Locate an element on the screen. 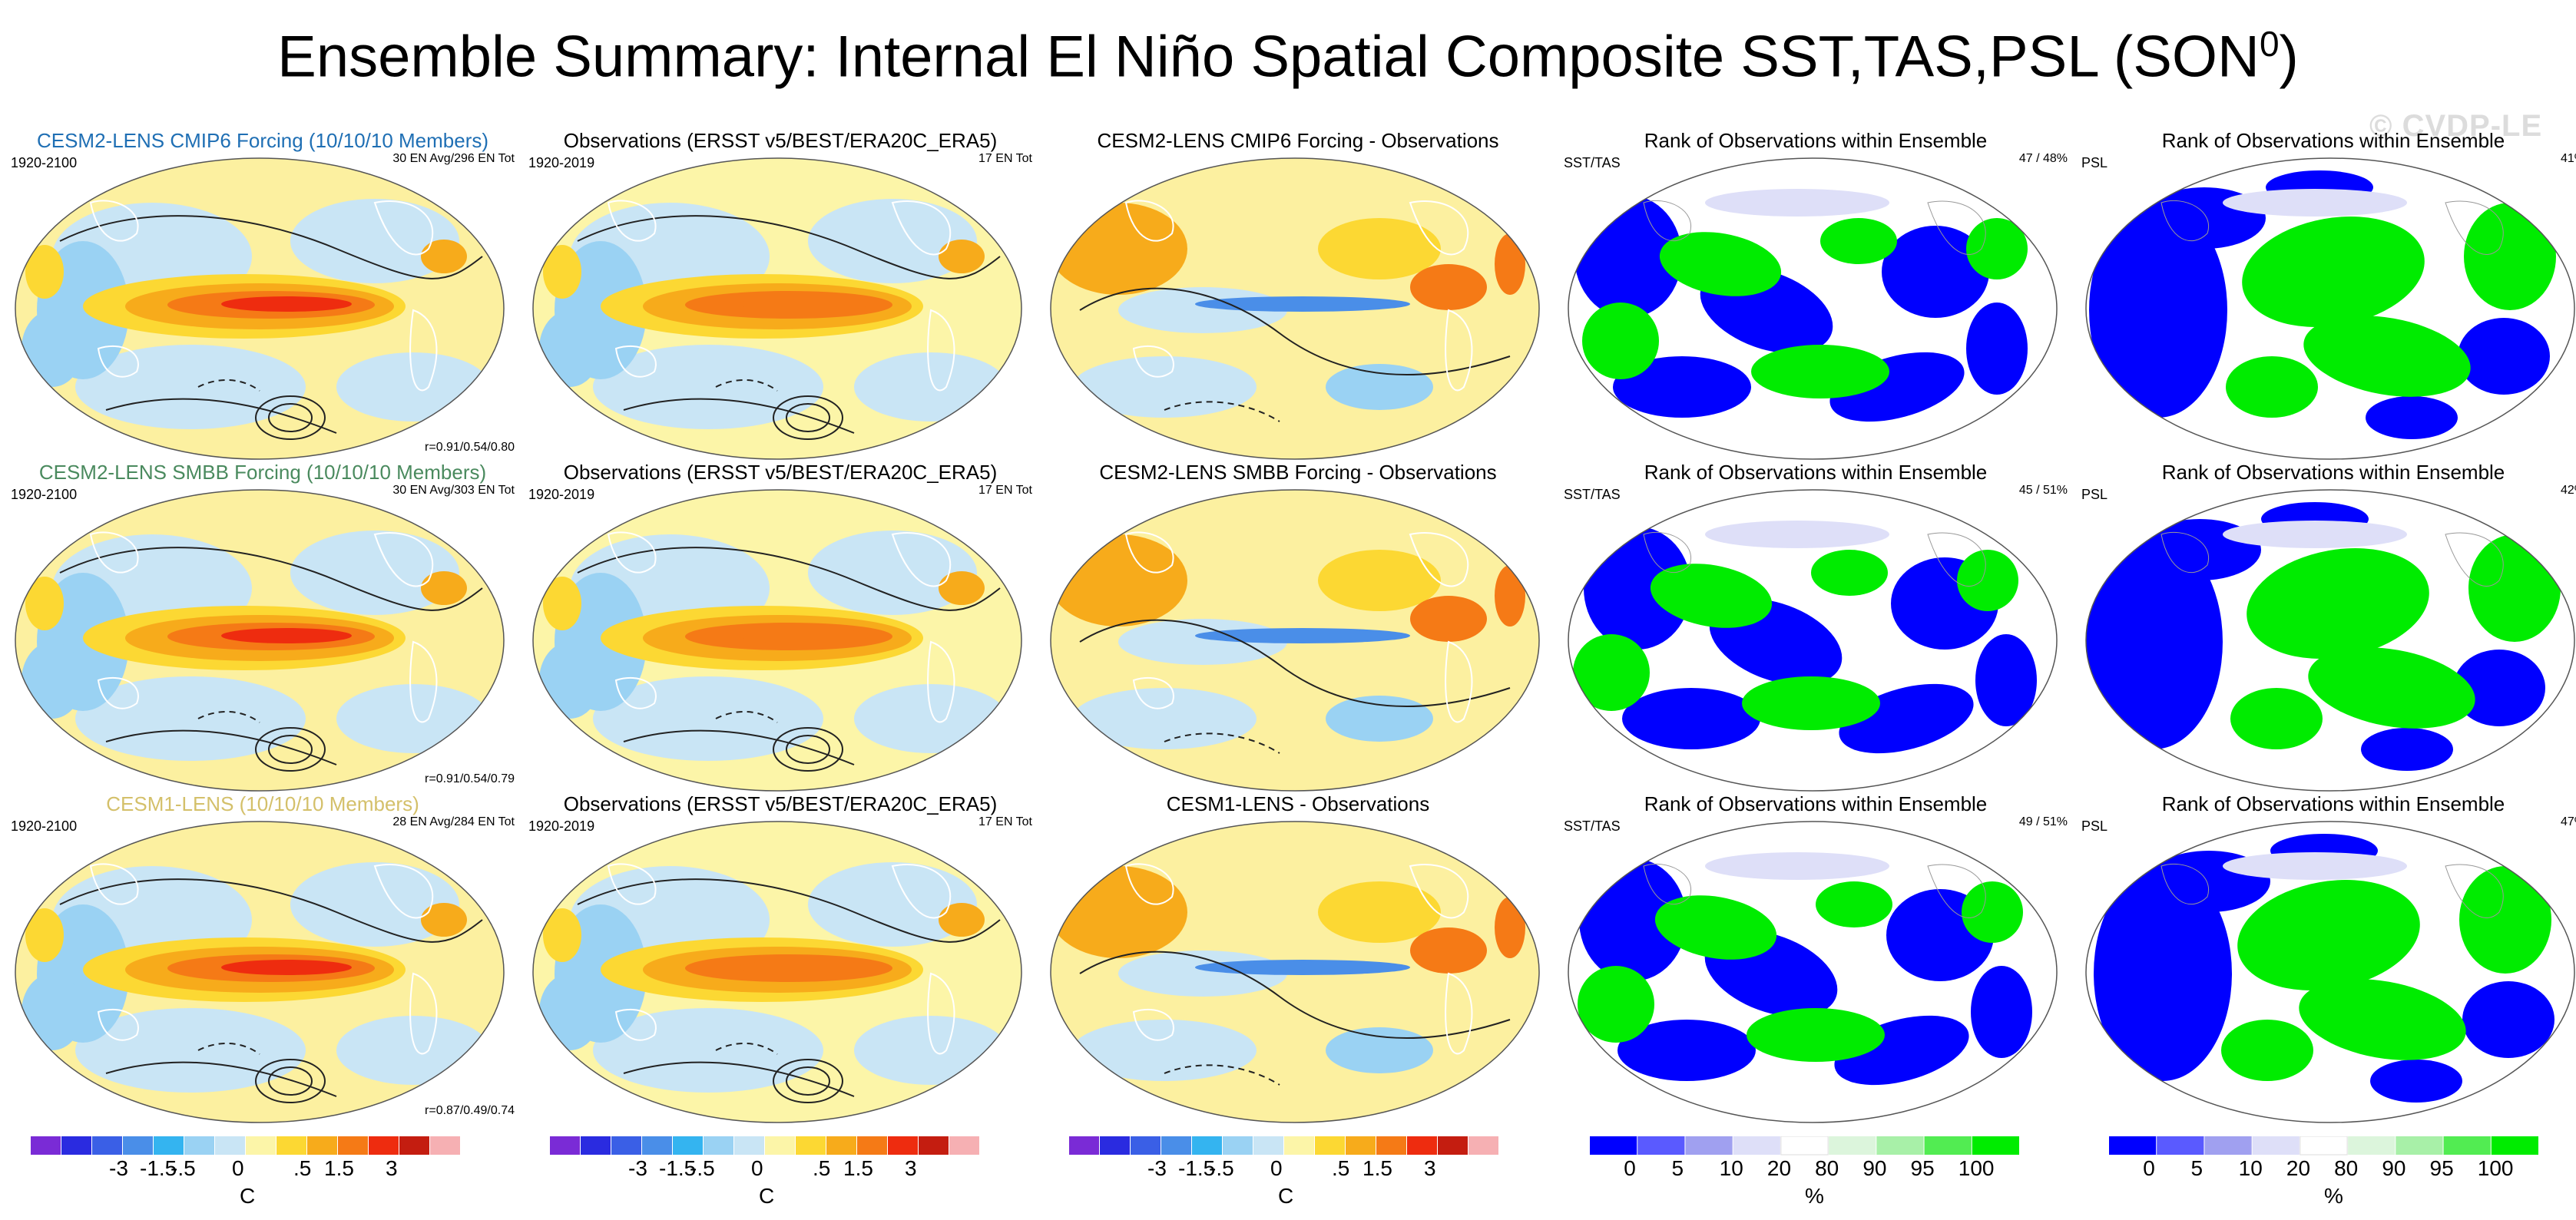 This screenshot has height=1220, width=2576. colorbar-swatches is located at coordinates (764, 1145).